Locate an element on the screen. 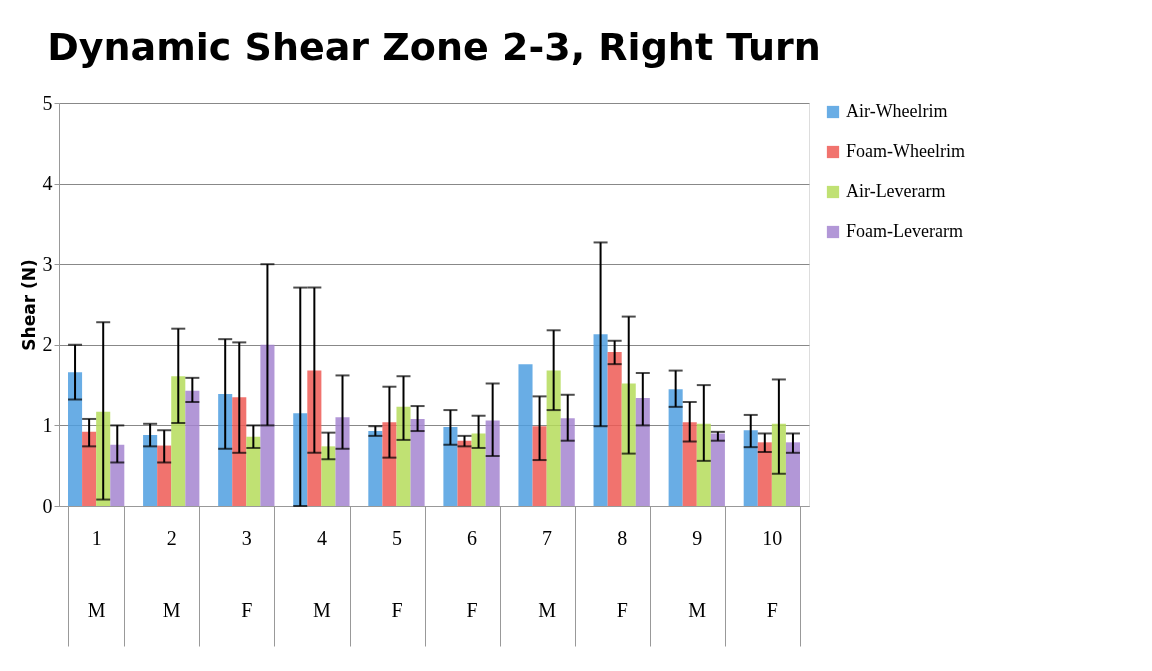  legend-label: Foam-Leverarm is located at coordinates (904, 231).